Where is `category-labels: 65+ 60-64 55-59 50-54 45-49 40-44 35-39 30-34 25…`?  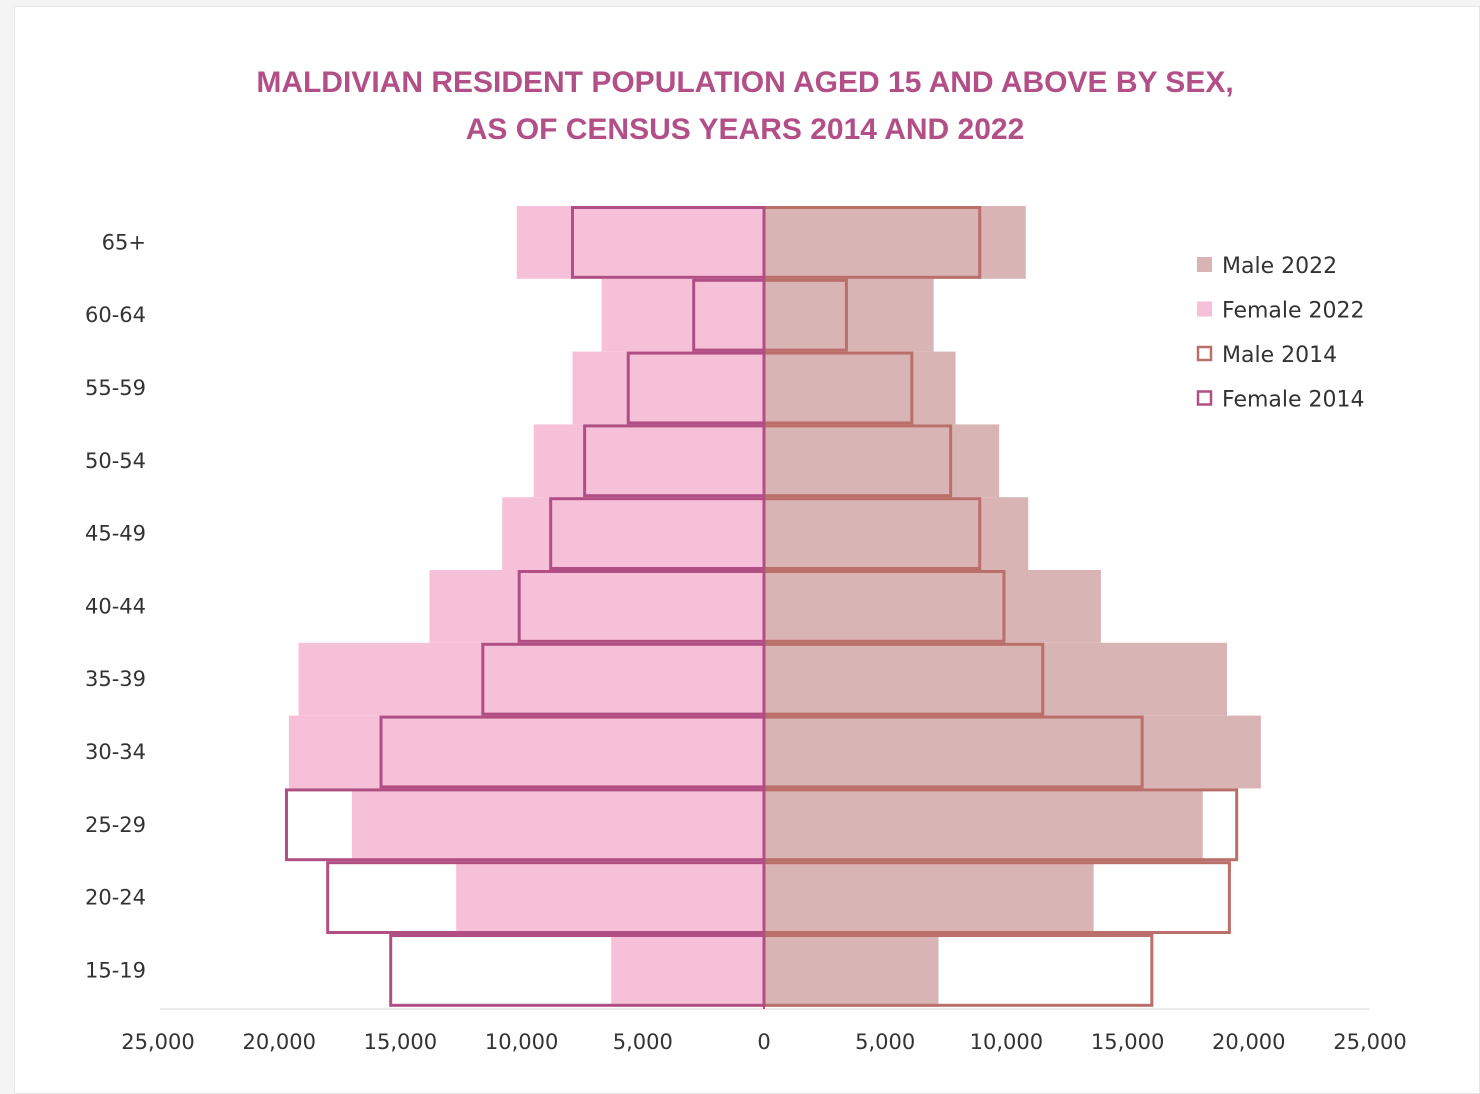
category-labels: 65+ 60-64 55-59 50-54 45-49 40-44 35-39 30-34 25… is located at coordinates (115, 606).